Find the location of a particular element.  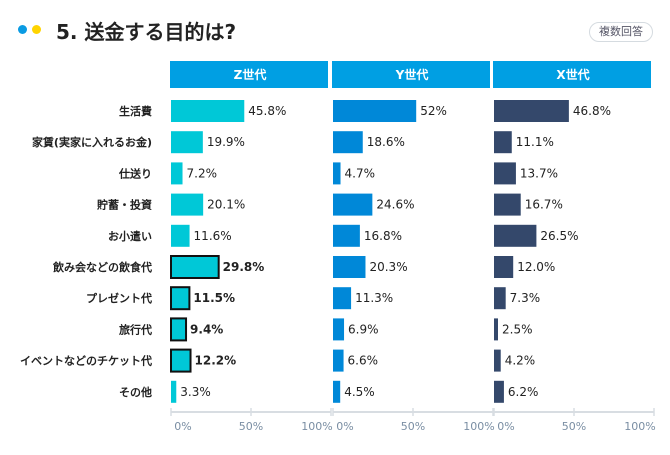

data-label: 11.5% is located at coordinates (214, 298).